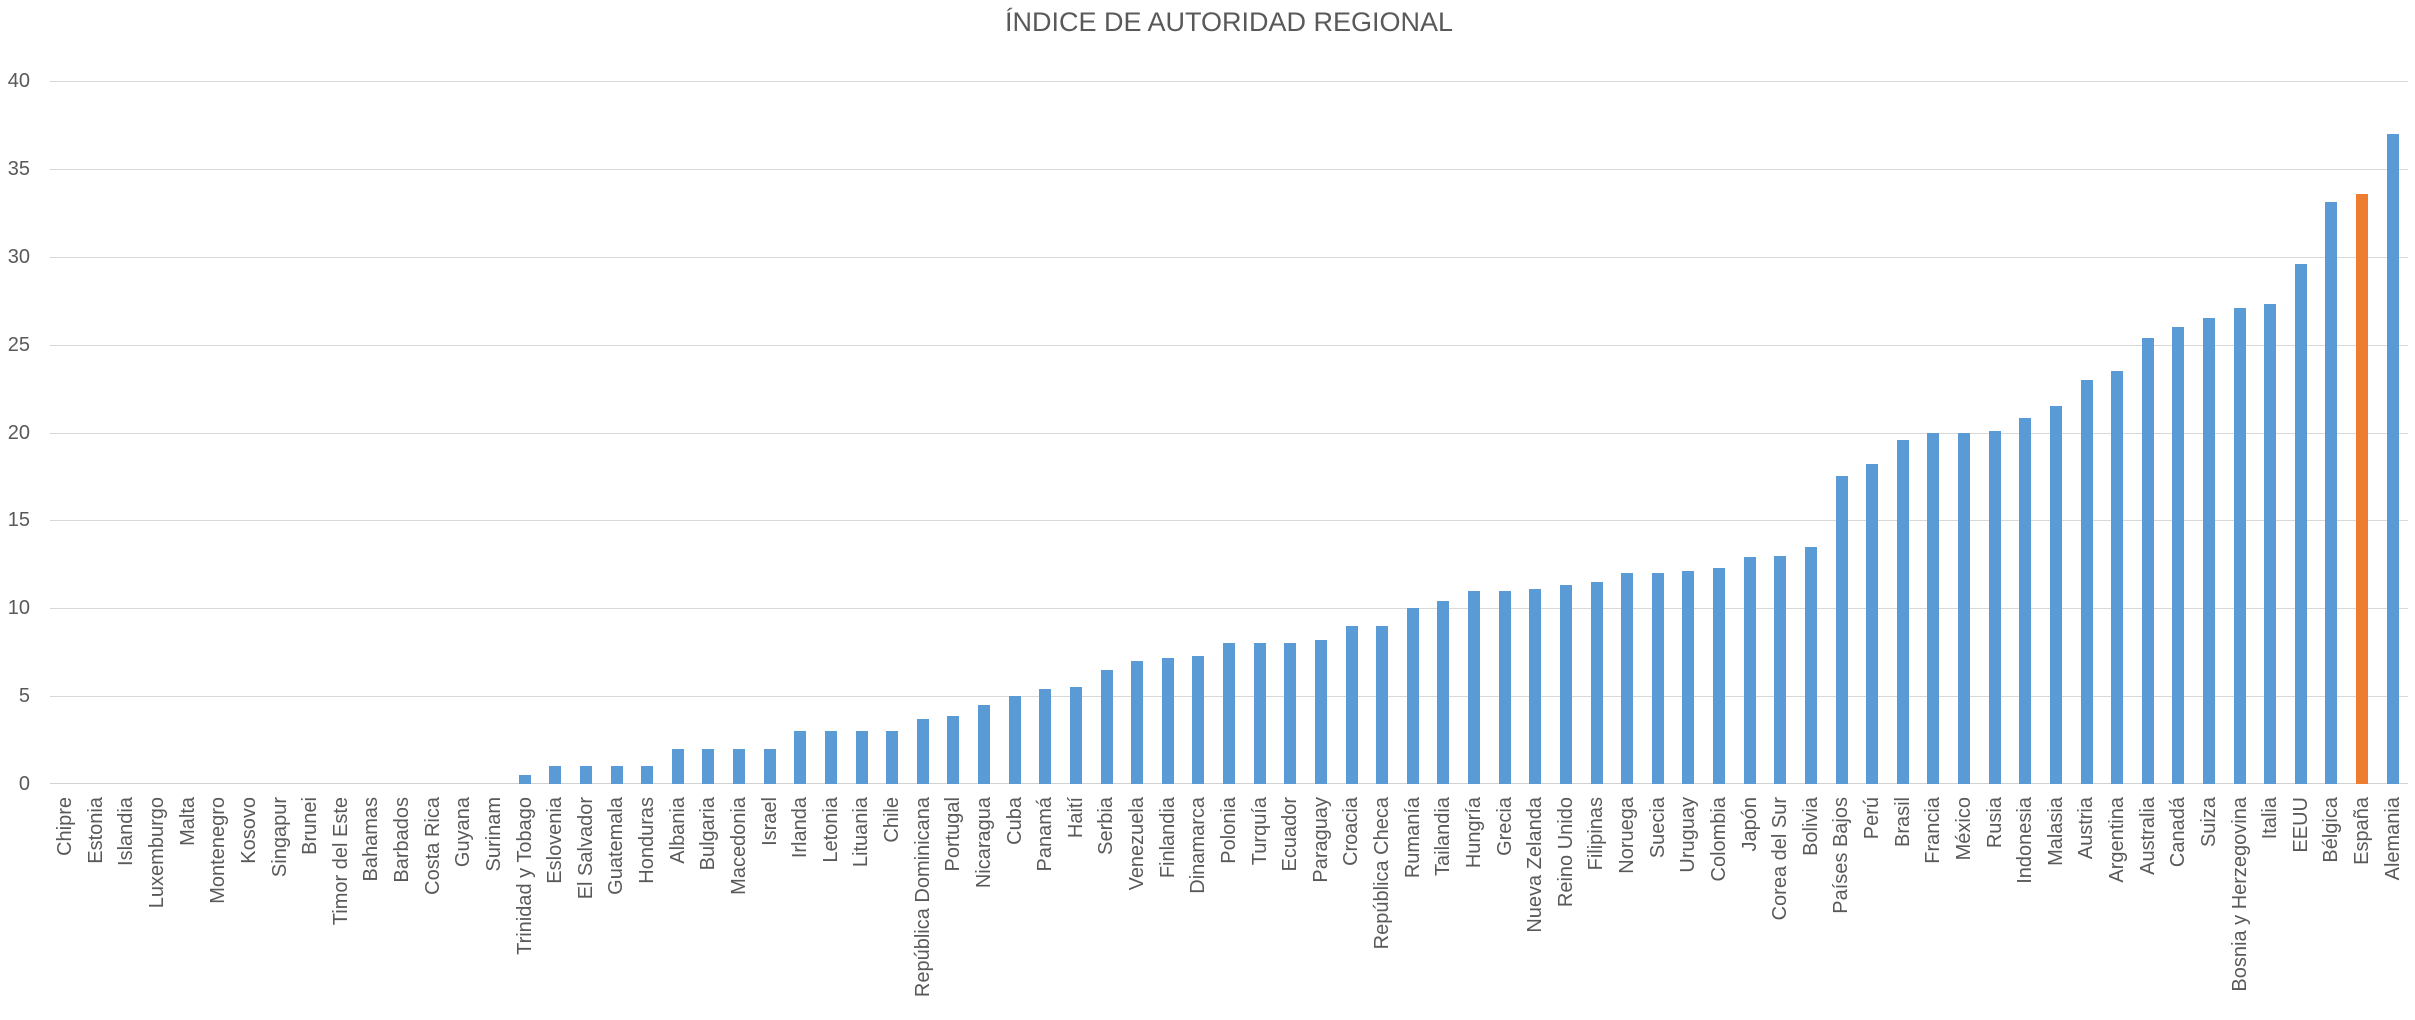  Describe the element at coordinates (585, 848) in the screenshot. I see `x-axis-label-el-salvador: El Salvador` at that location.